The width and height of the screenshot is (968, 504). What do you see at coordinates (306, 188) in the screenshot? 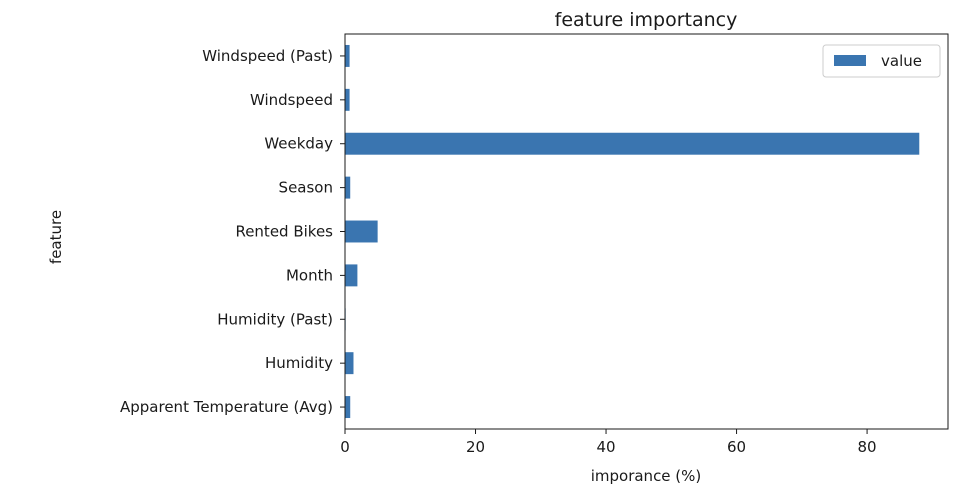
I see `y-tick-label: Season` at bounding box center [306, 188].